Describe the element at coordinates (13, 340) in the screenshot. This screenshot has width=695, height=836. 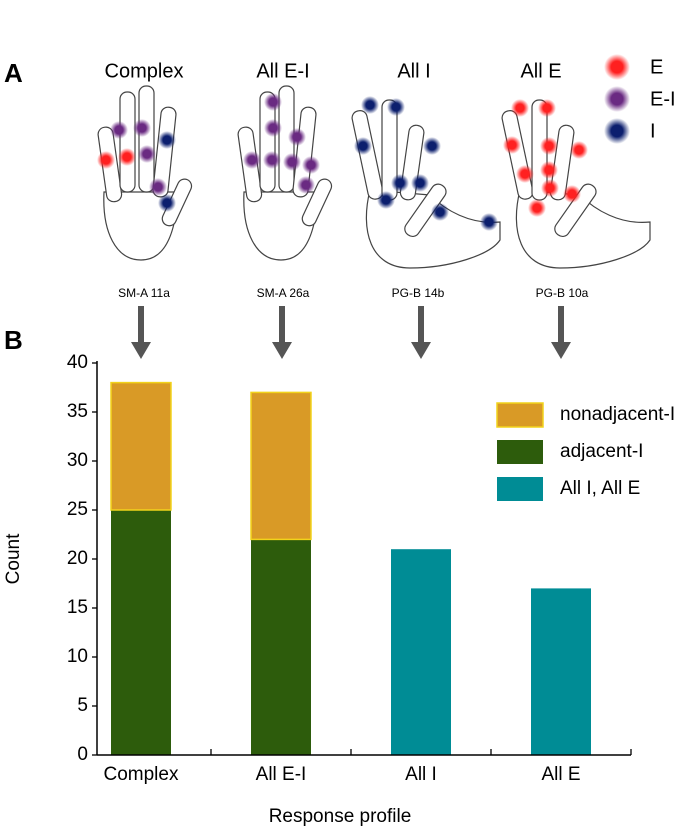
I see `panel-label: B` at that location.